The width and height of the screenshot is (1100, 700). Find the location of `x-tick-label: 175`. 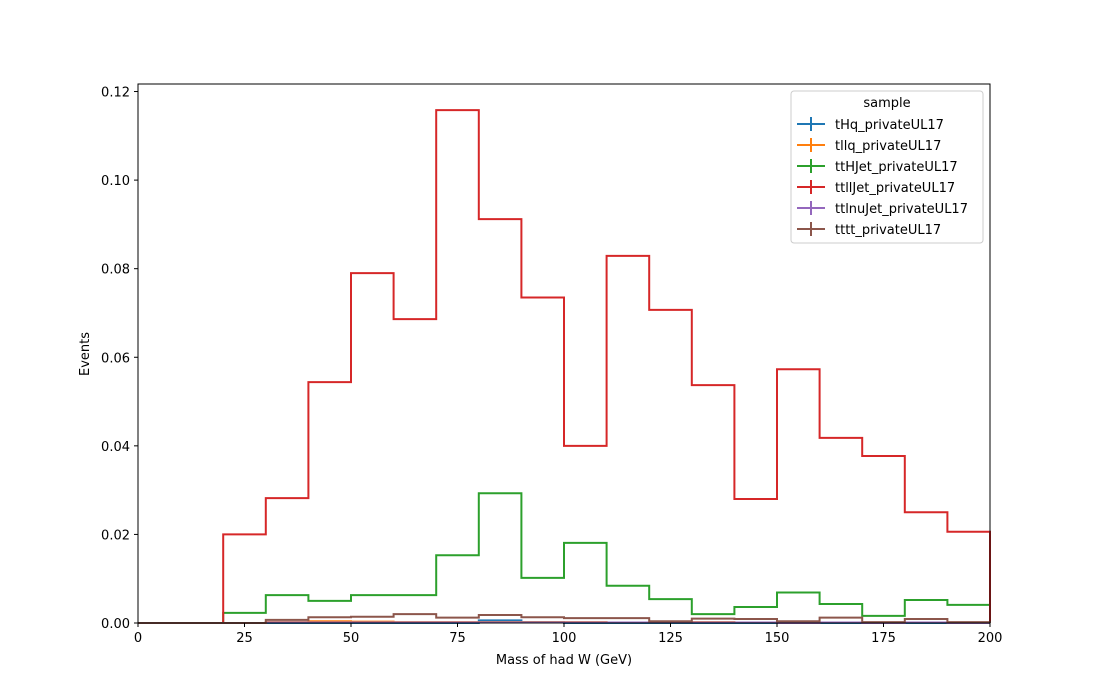

x-tick-label: 175 is located at coordinates (883, 638).